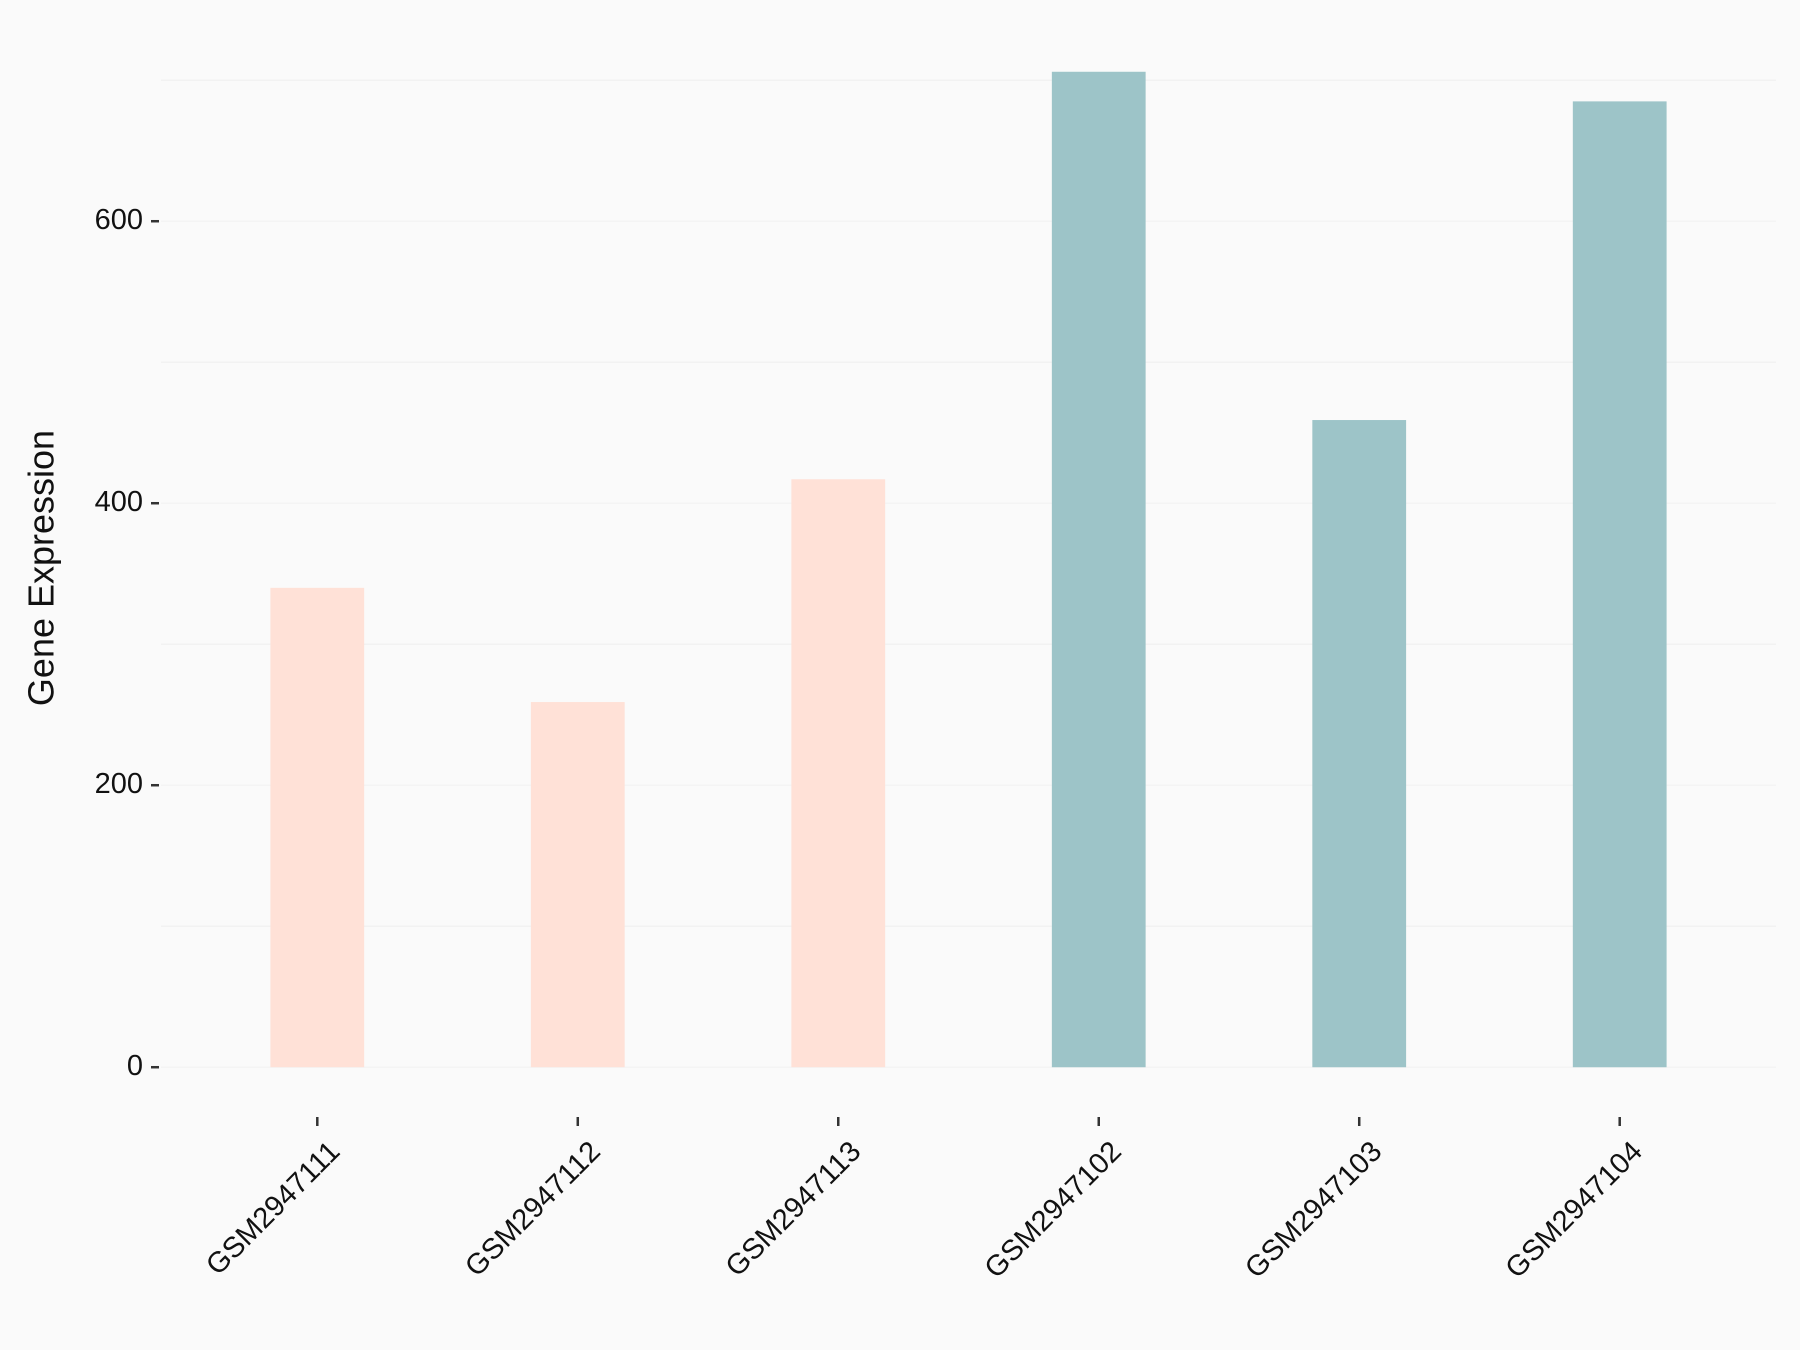 This screenshot has width=1800, height=1350. What do you see at coordinates (119, 502) in the screenshot?
I see `y-tick-label: 400` at bounding box center [119, 502].